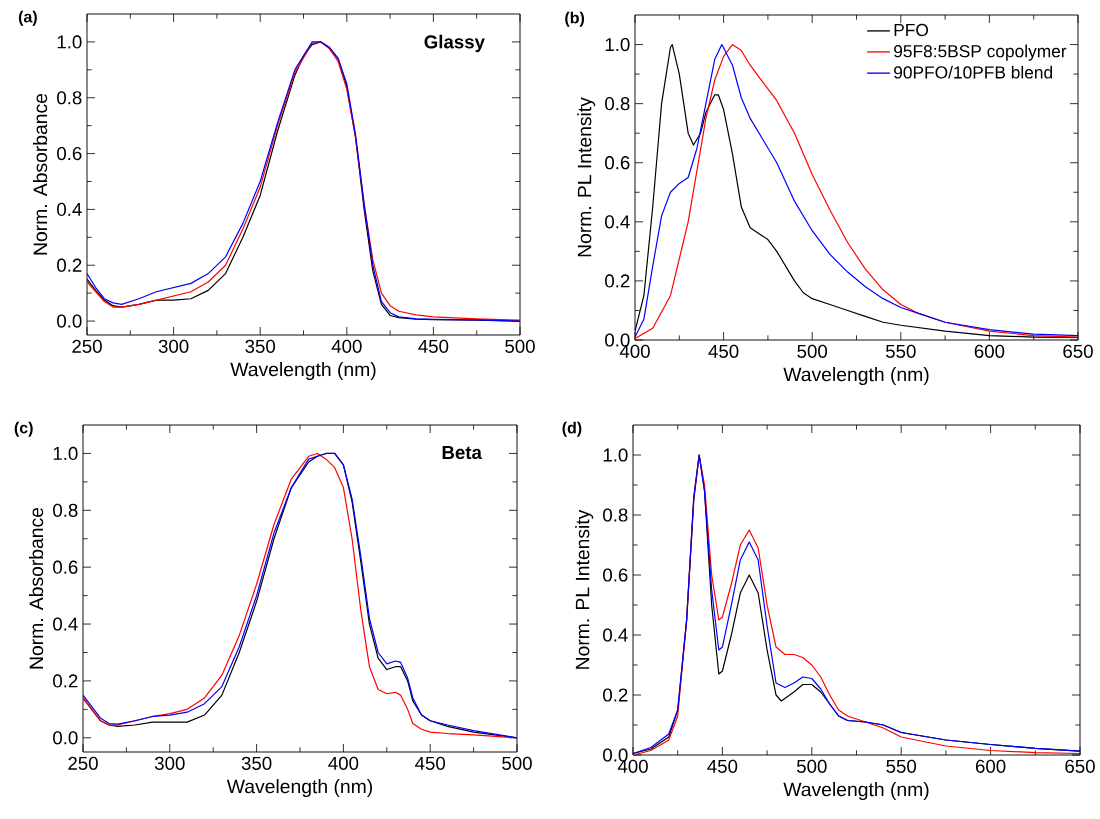  I want to click on legend-label: PFO, so click(911, 30).